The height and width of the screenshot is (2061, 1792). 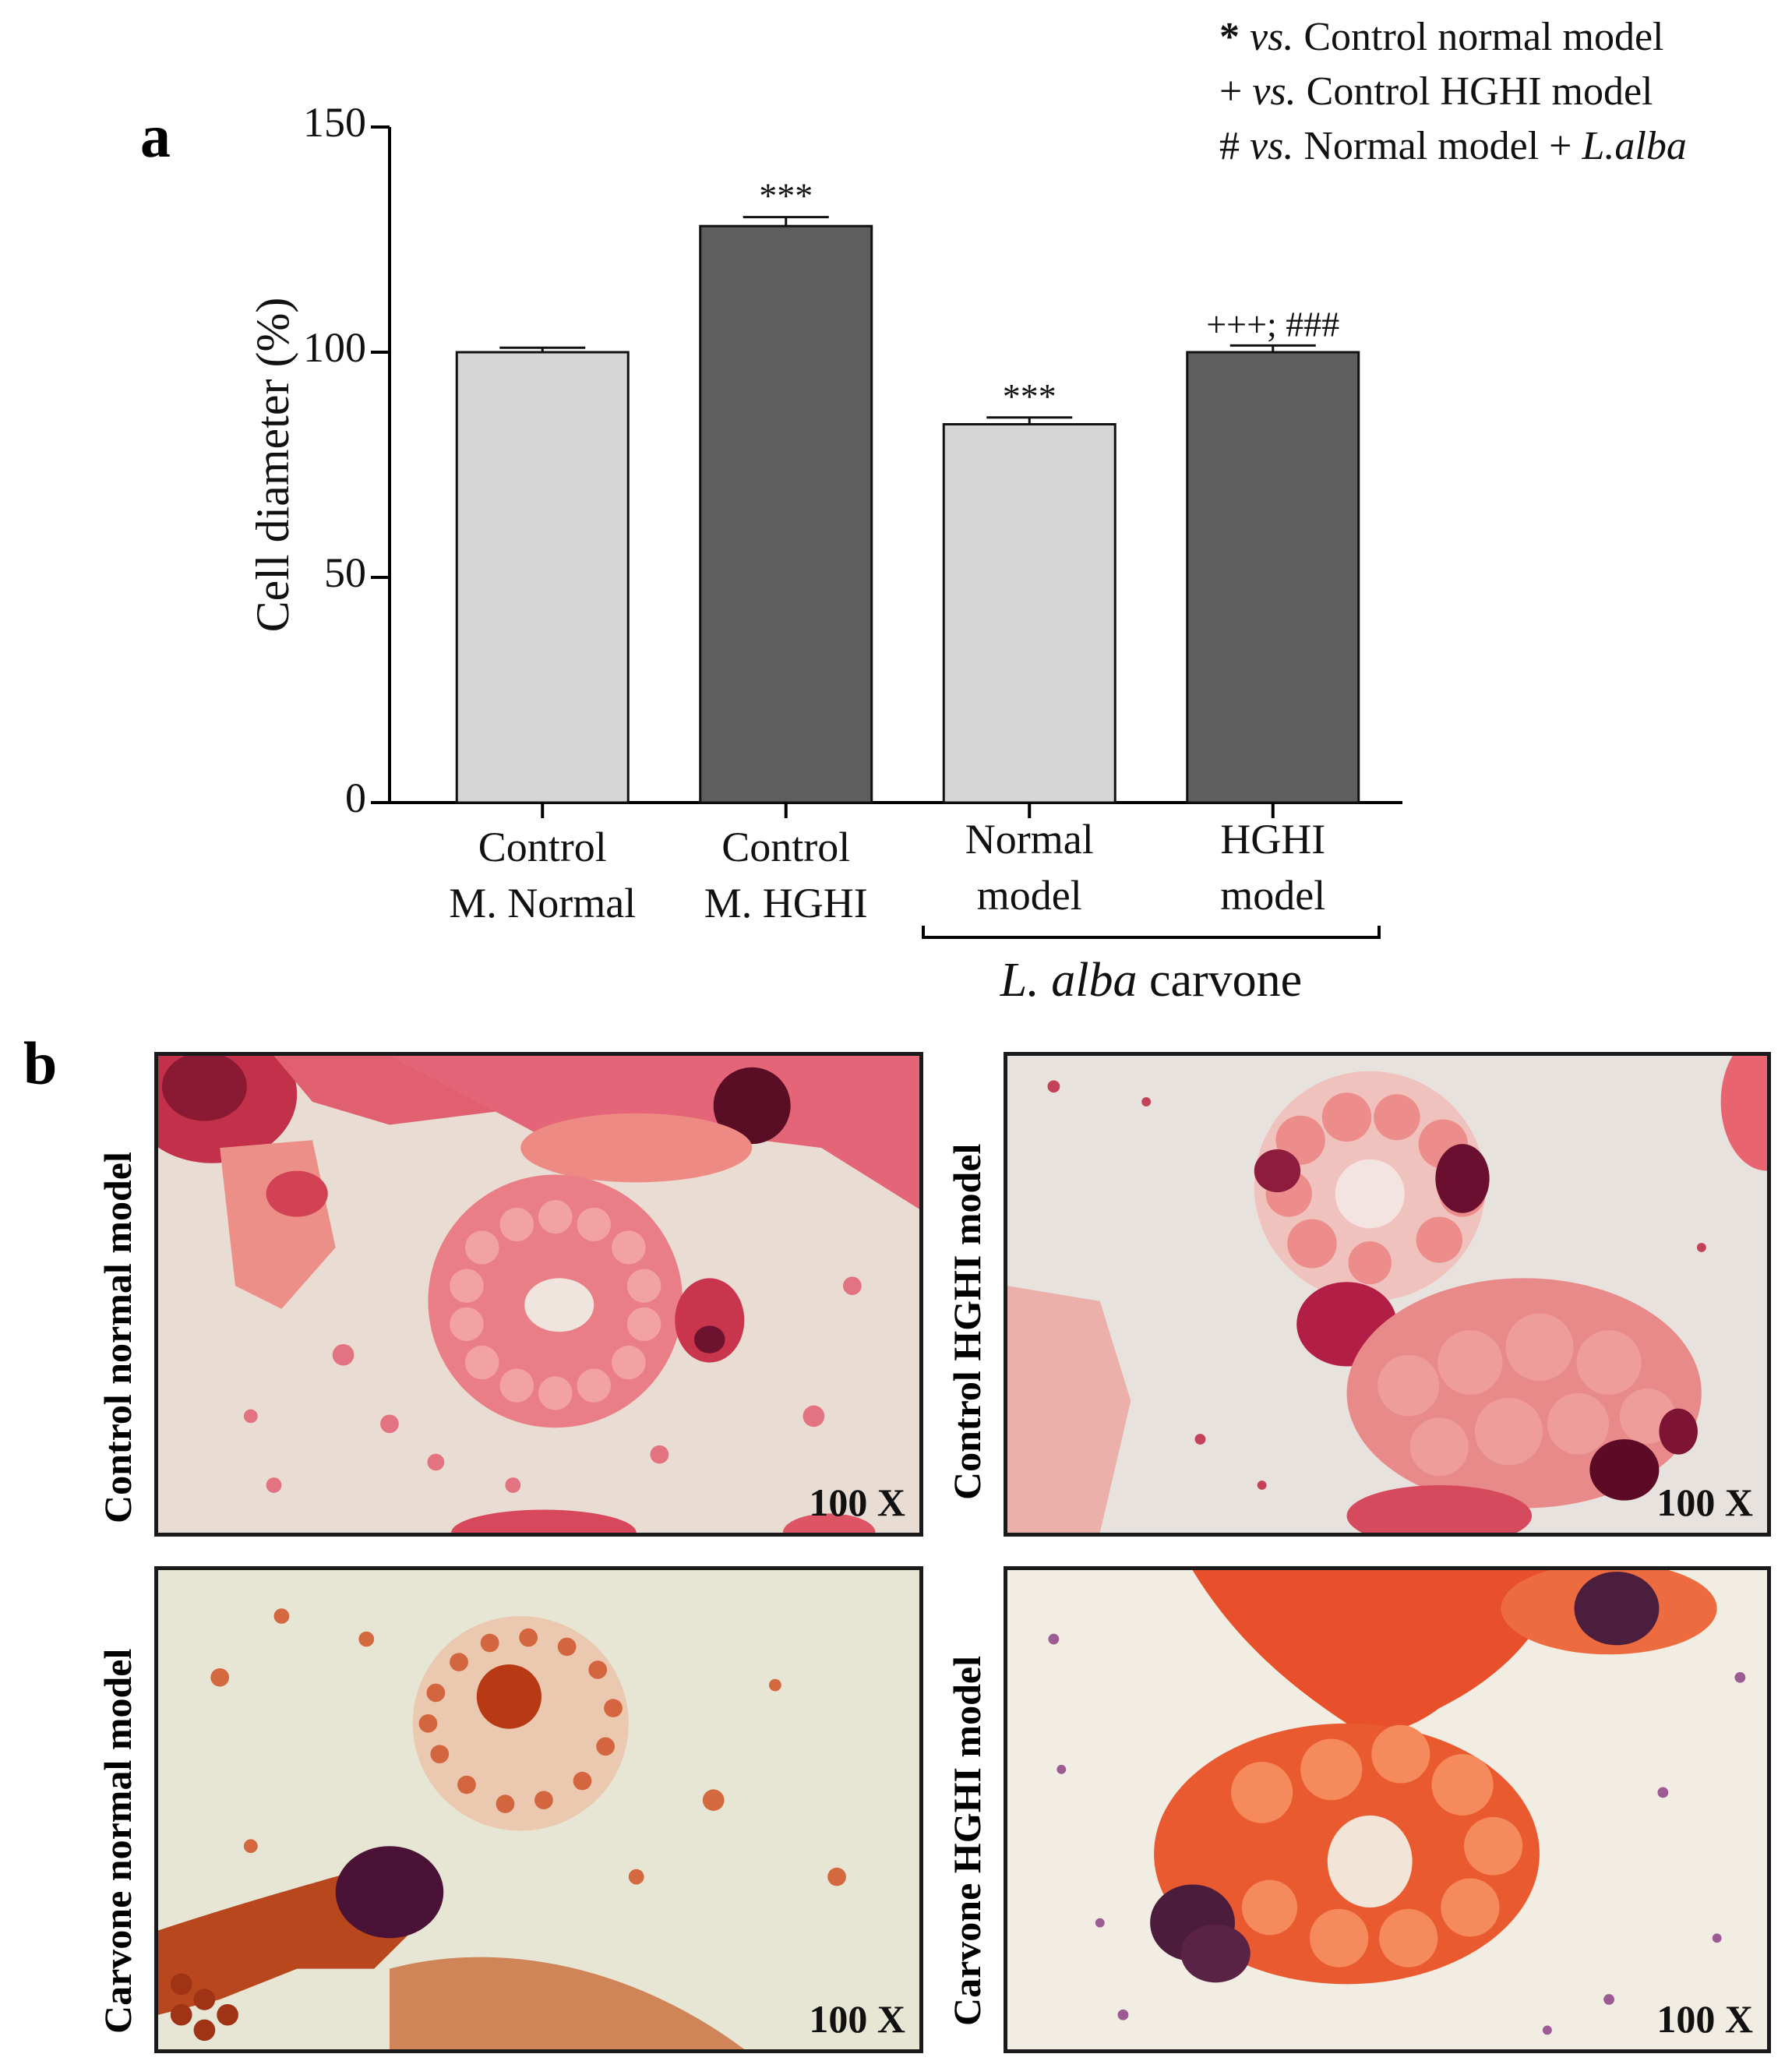 What do you see at coordinates (1225, 980) in the screenshot?
I see `group-label-compound: carvone` at bounding box center [1225, 980].